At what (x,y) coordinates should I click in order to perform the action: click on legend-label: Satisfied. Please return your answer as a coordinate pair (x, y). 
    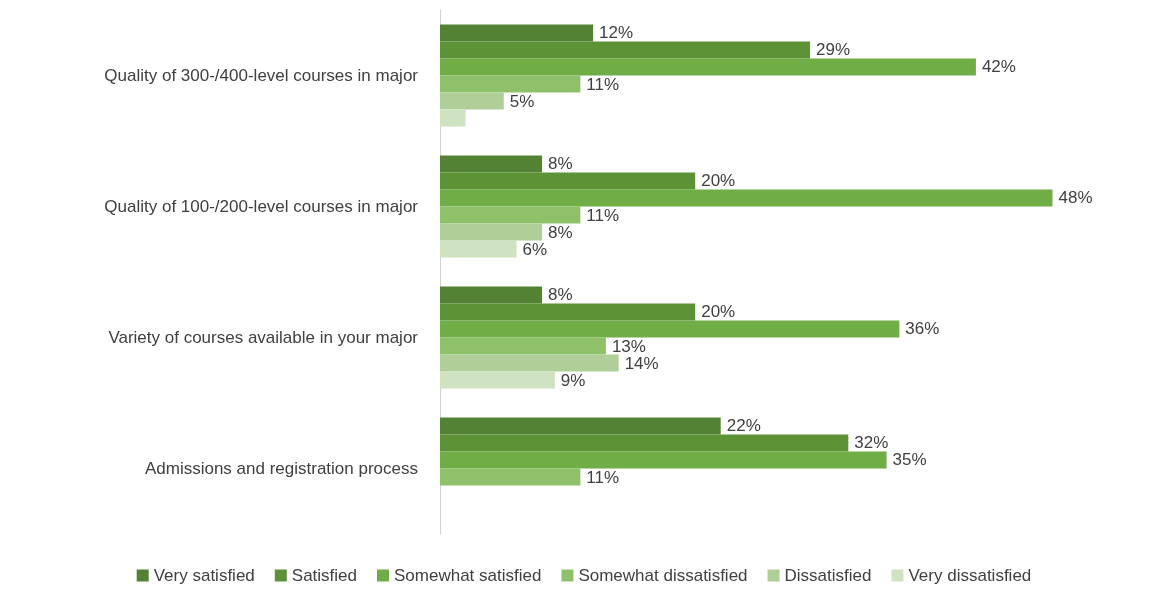
    Looking at the image, I should click on (324, 575).